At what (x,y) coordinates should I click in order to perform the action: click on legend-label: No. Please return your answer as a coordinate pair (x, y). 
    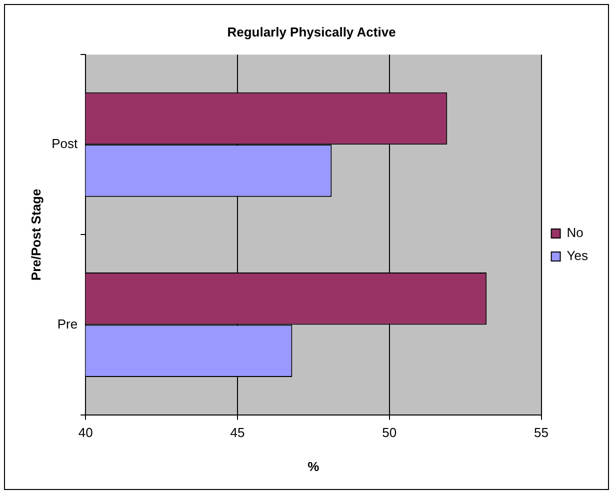
    Looking at the image, I should click on (575, 232).